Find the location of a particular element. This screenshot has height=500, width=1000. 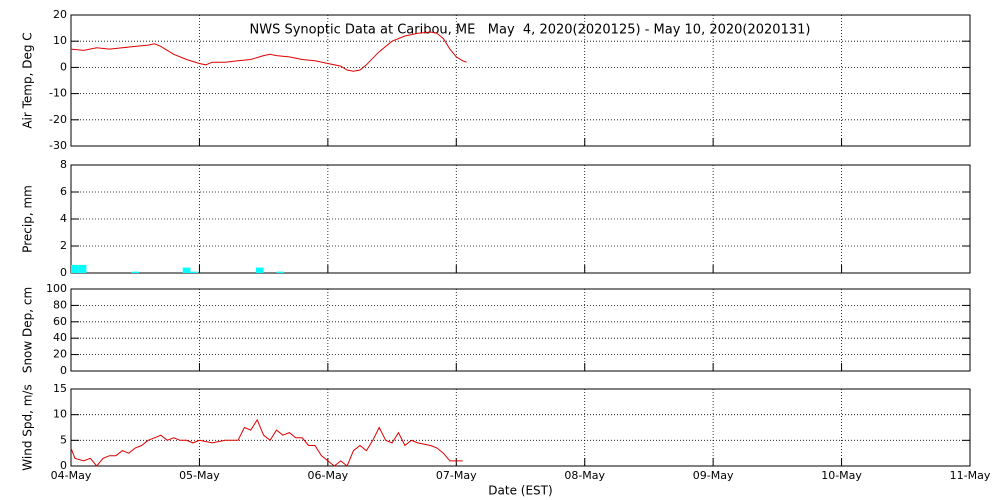

y-tick-label: 15 is located at coordinates (60, 388).